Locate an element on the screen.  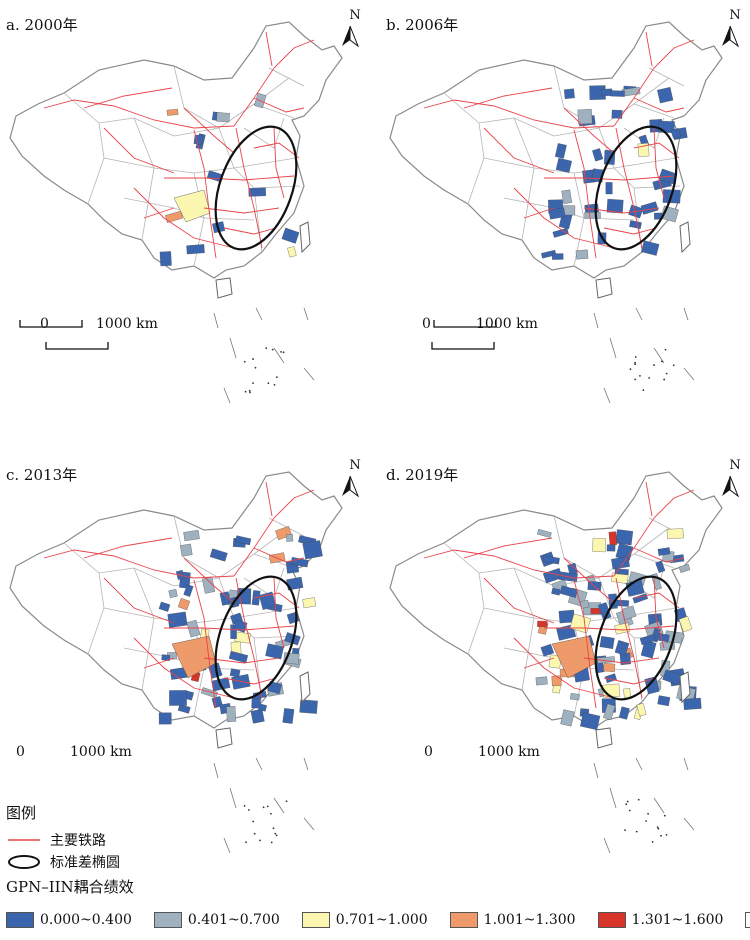
scale-label: 1000 km is located at coordinates (507, 324).